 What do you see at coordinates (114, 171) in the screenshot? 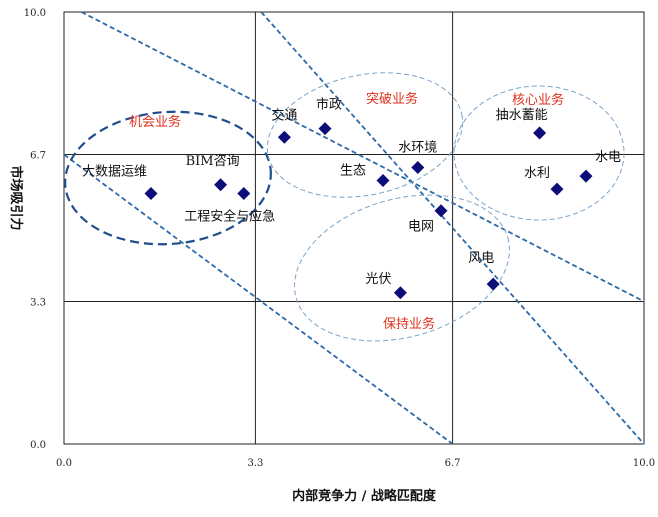
I see `point-label-0: 大数据运维` at bounding box center [114, 171].